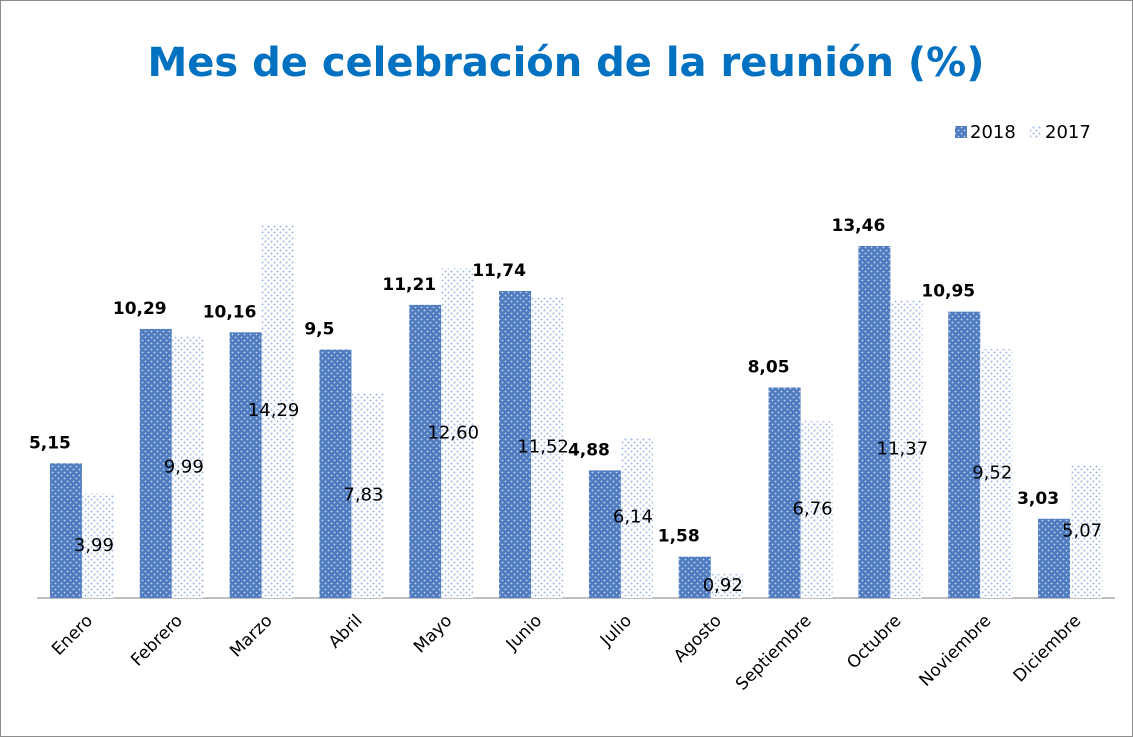 The height and width of the screenshot is (737, 1133). Describe the element at coordinates (140, 309) in the screenshot. I see `value-label: 10,29` at that location.